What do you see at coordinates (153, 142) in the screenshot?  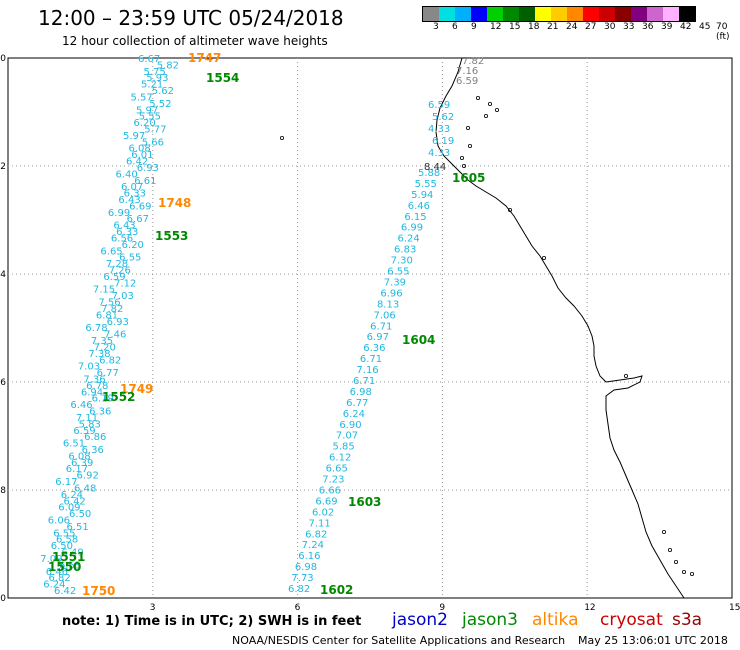 I see `swh-value-track1: 5.66` at bounding box center [153, 142].